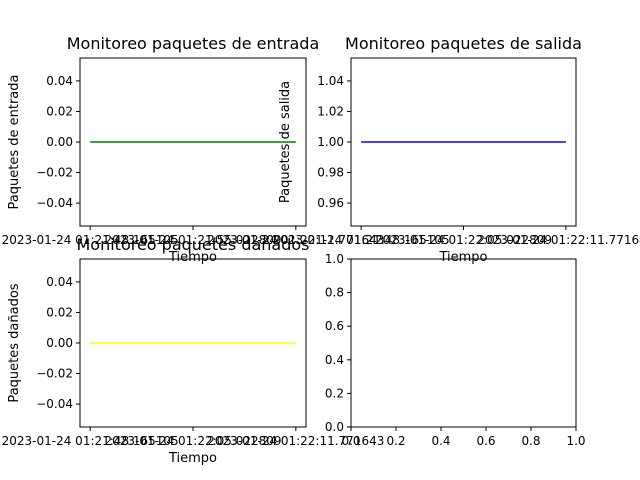 The height and width of the screenshot is (480, 640). I want to click on y-tick-label: 0.96, so click(330, 203).